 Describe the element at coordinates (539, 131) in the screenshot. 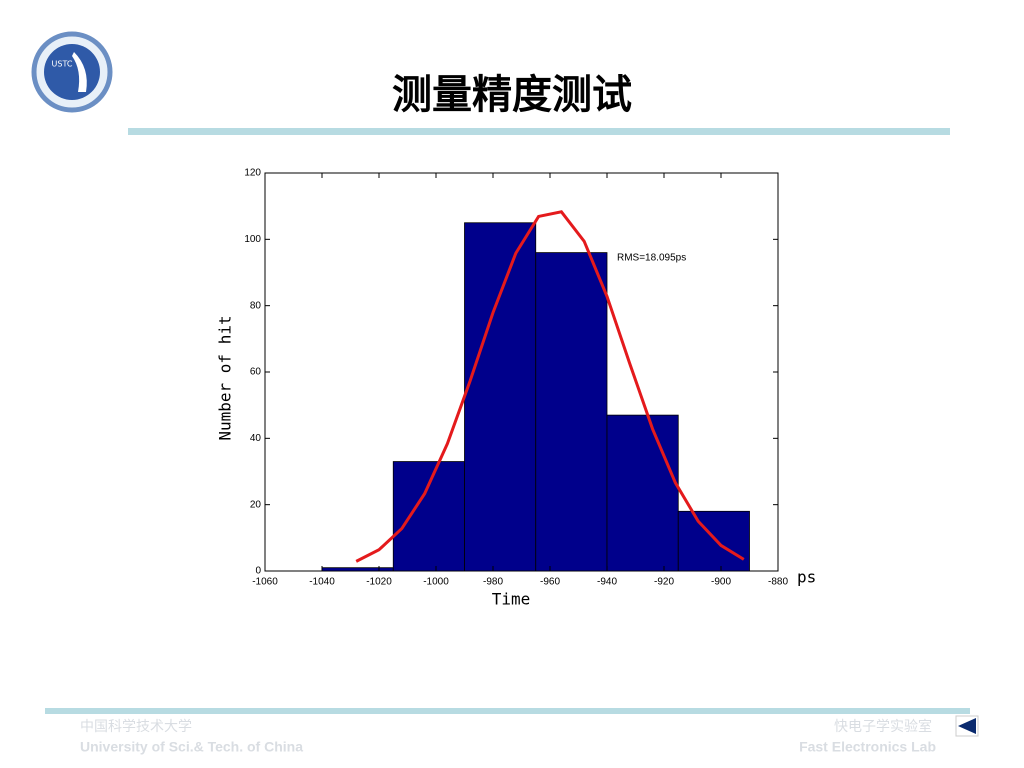

I see `title-rule` at that location.